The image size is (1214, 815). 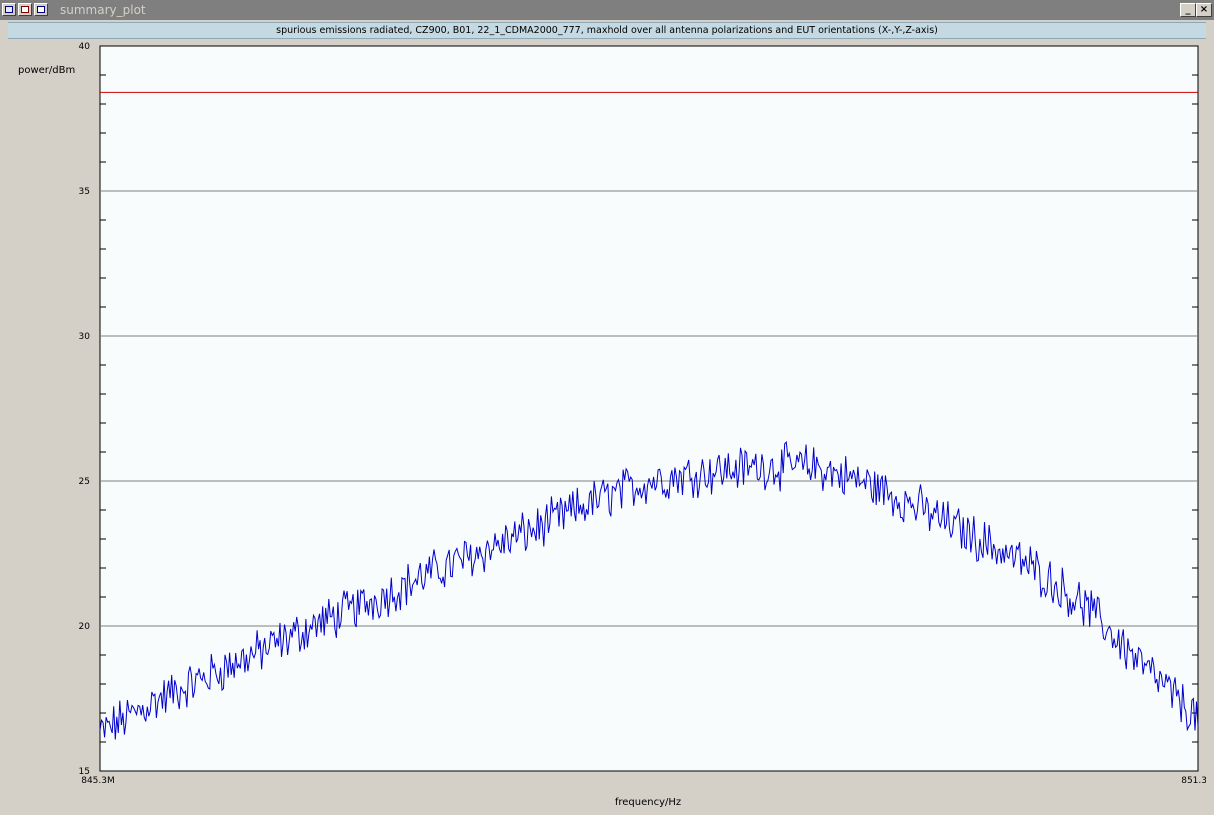 What do you see at coordinates (98, 781) in the screenshot?
I see `x-tick-label-start: 845.3M` at bounding box center [98, 781].